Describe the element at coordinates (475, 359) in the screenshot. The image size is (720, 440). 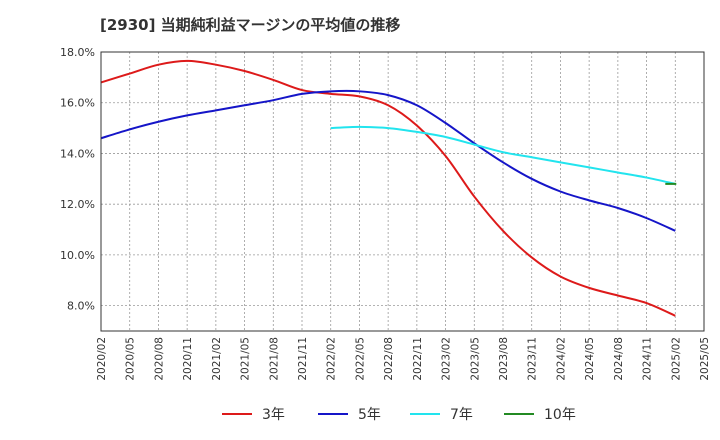
I see `x-tick-label: 2023/05` at that location.